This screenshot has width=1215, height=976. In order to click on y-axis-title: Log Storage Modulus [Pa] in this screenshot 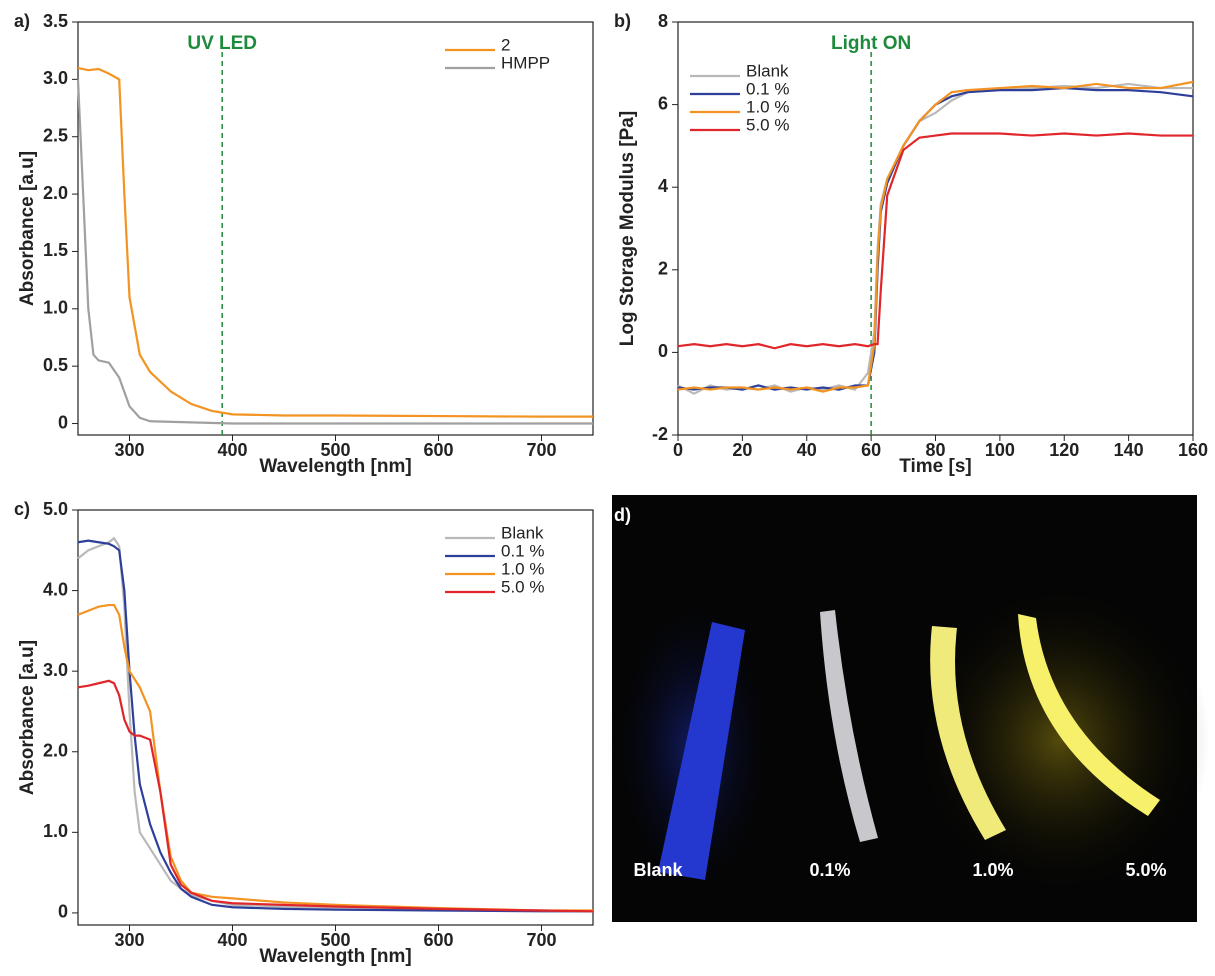, I will do `click(627, 228)`.